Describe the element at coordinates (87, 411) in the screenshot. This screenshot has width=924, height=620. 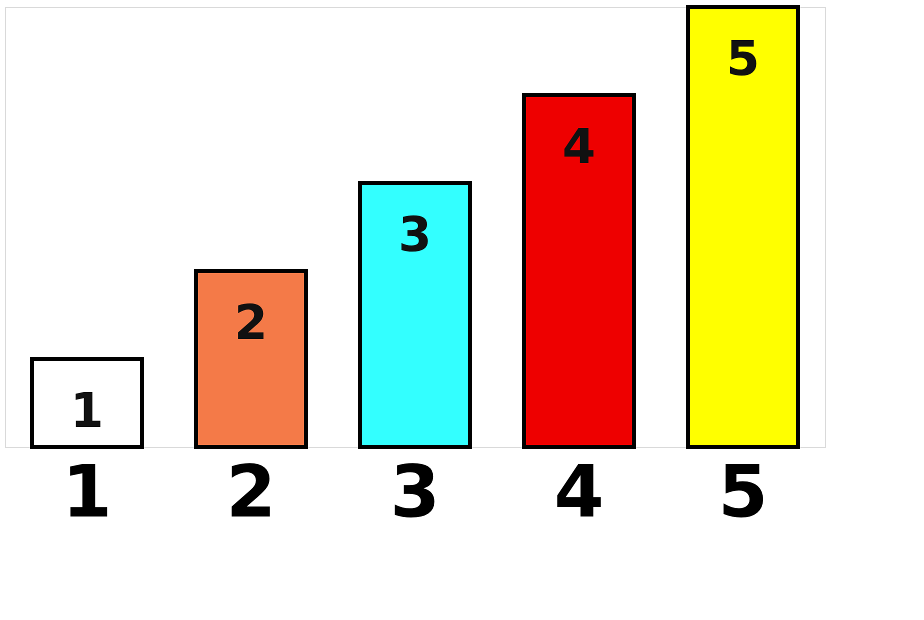
I see `data-label: 1` at that location.